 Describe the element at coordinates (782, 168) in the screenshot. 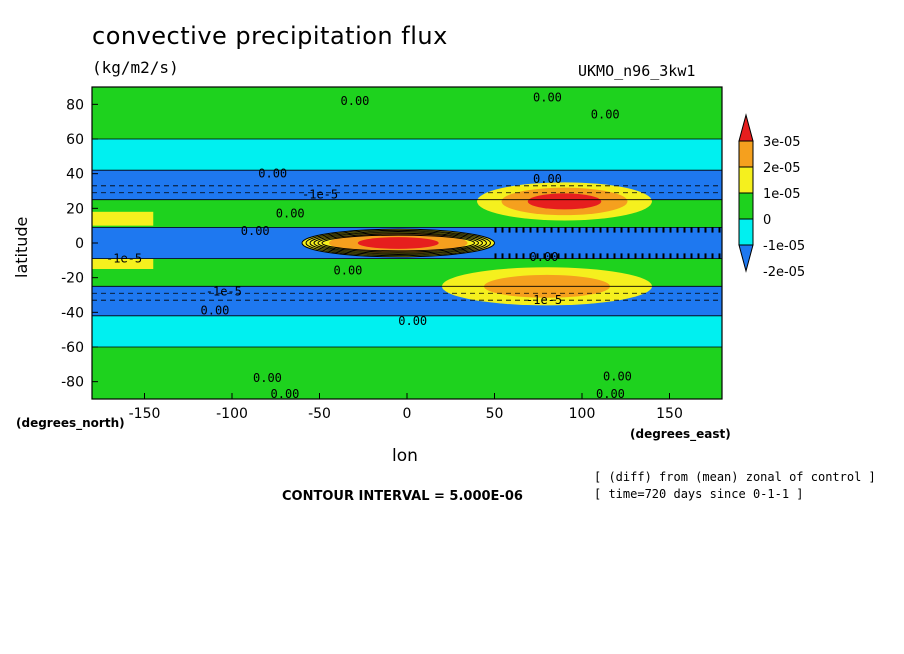

I see `colorbar-label: 2e-05` at that location.